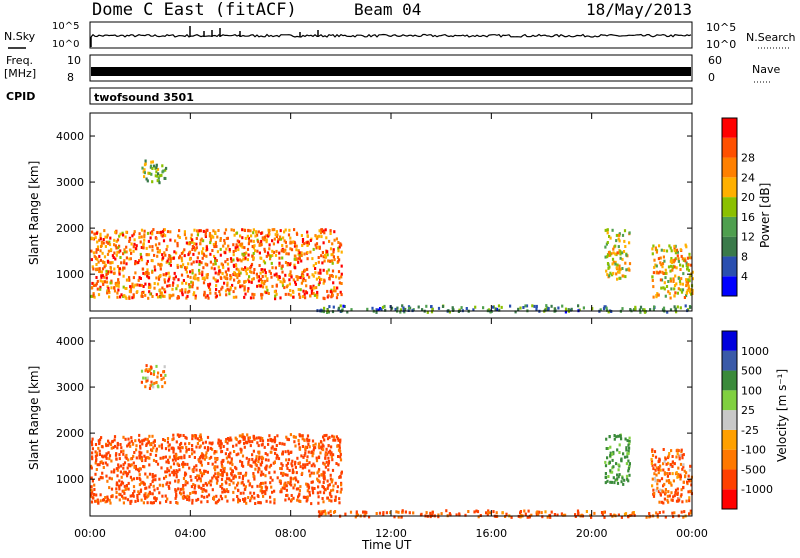  What do you see at coordinates (70, 479) in the screenshot?
I see `y-tick-label: 1000` at bounding box center [70, 479].